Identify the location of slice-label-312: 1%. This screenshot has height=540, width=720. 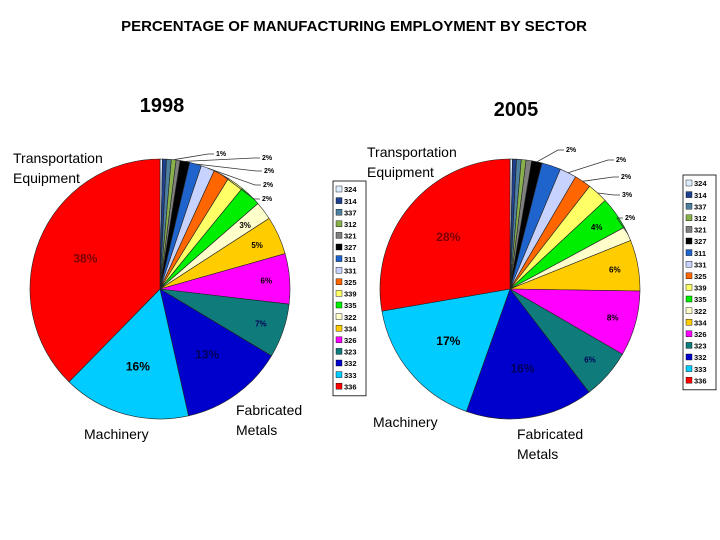
(221, 154).